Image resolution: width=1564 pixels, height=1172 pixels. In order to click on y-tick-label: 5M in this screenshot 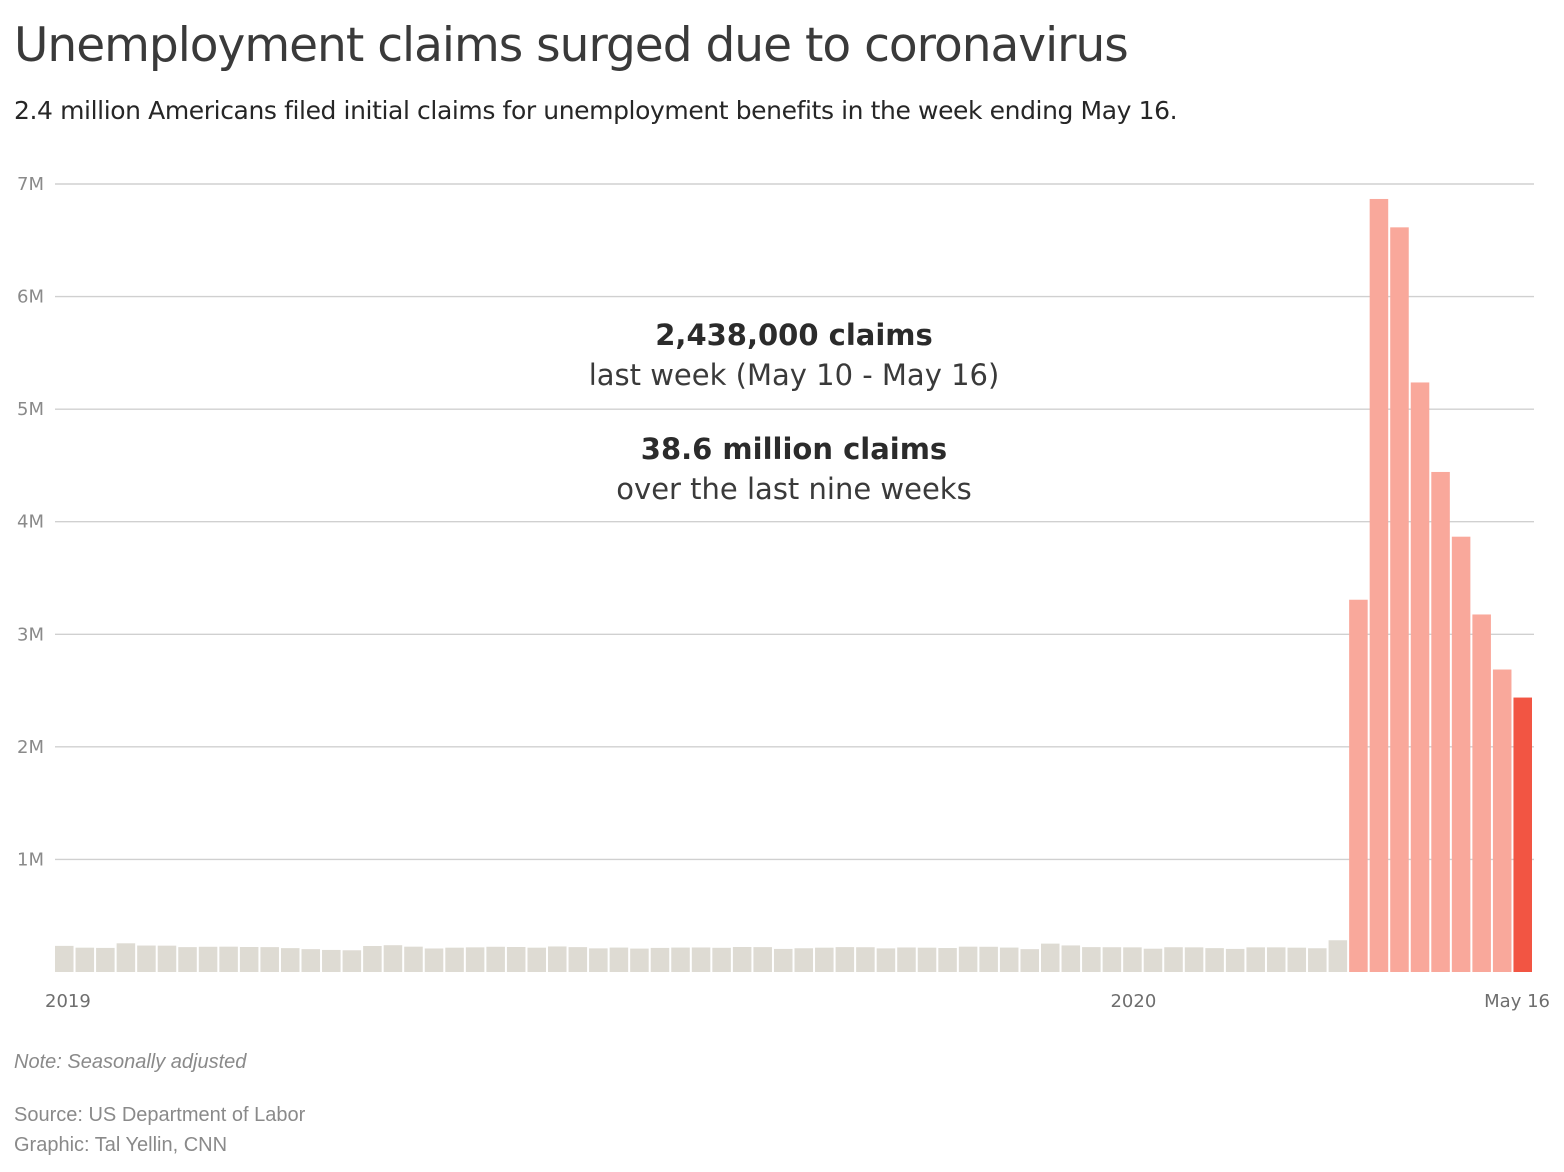, I will do `click(30, 409)`.